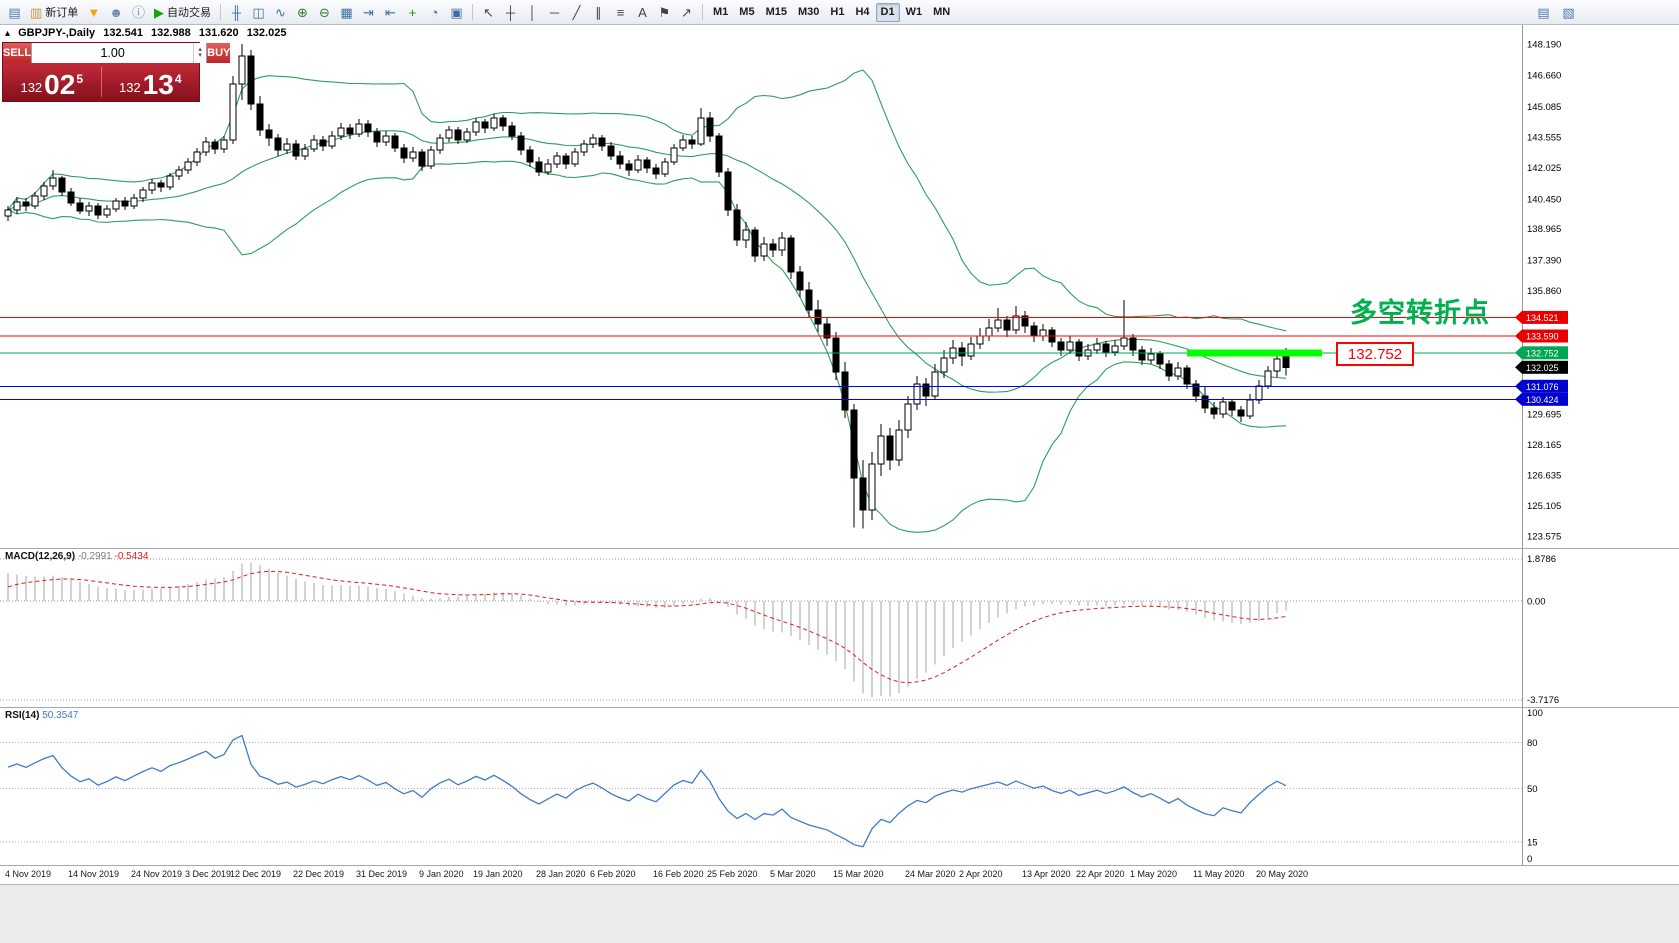  Describe the element at coordinates (761, 358) in the screenshot. I see `horizontal-line-objects` at that location.